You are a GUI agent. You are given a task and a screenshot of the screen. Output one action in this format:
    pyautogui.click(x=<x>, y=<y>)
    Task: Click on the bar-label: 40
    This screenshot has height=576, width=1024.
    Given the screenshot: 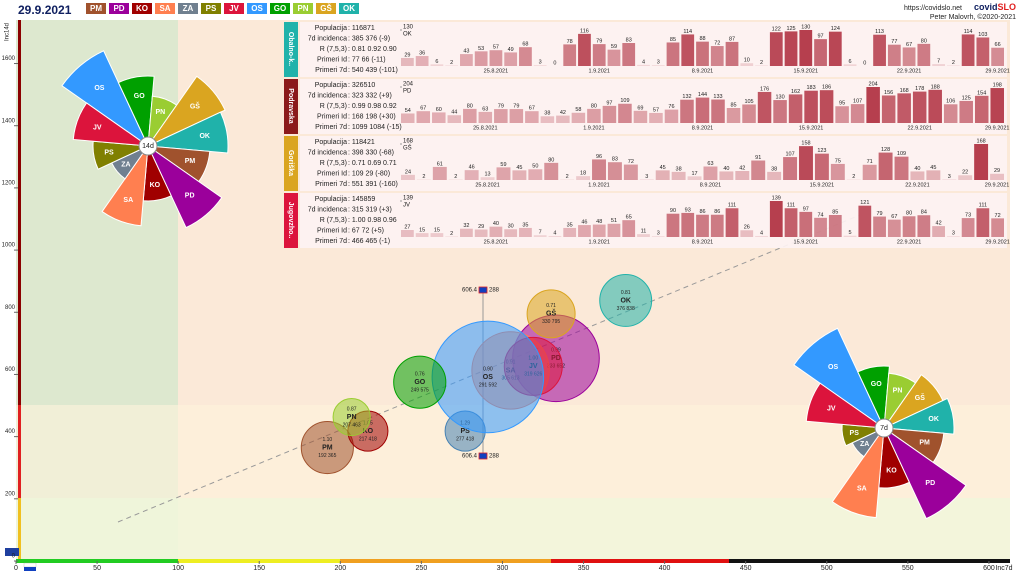 What is the action you would take?
    pyautogui.click(x=496, y=224)
    